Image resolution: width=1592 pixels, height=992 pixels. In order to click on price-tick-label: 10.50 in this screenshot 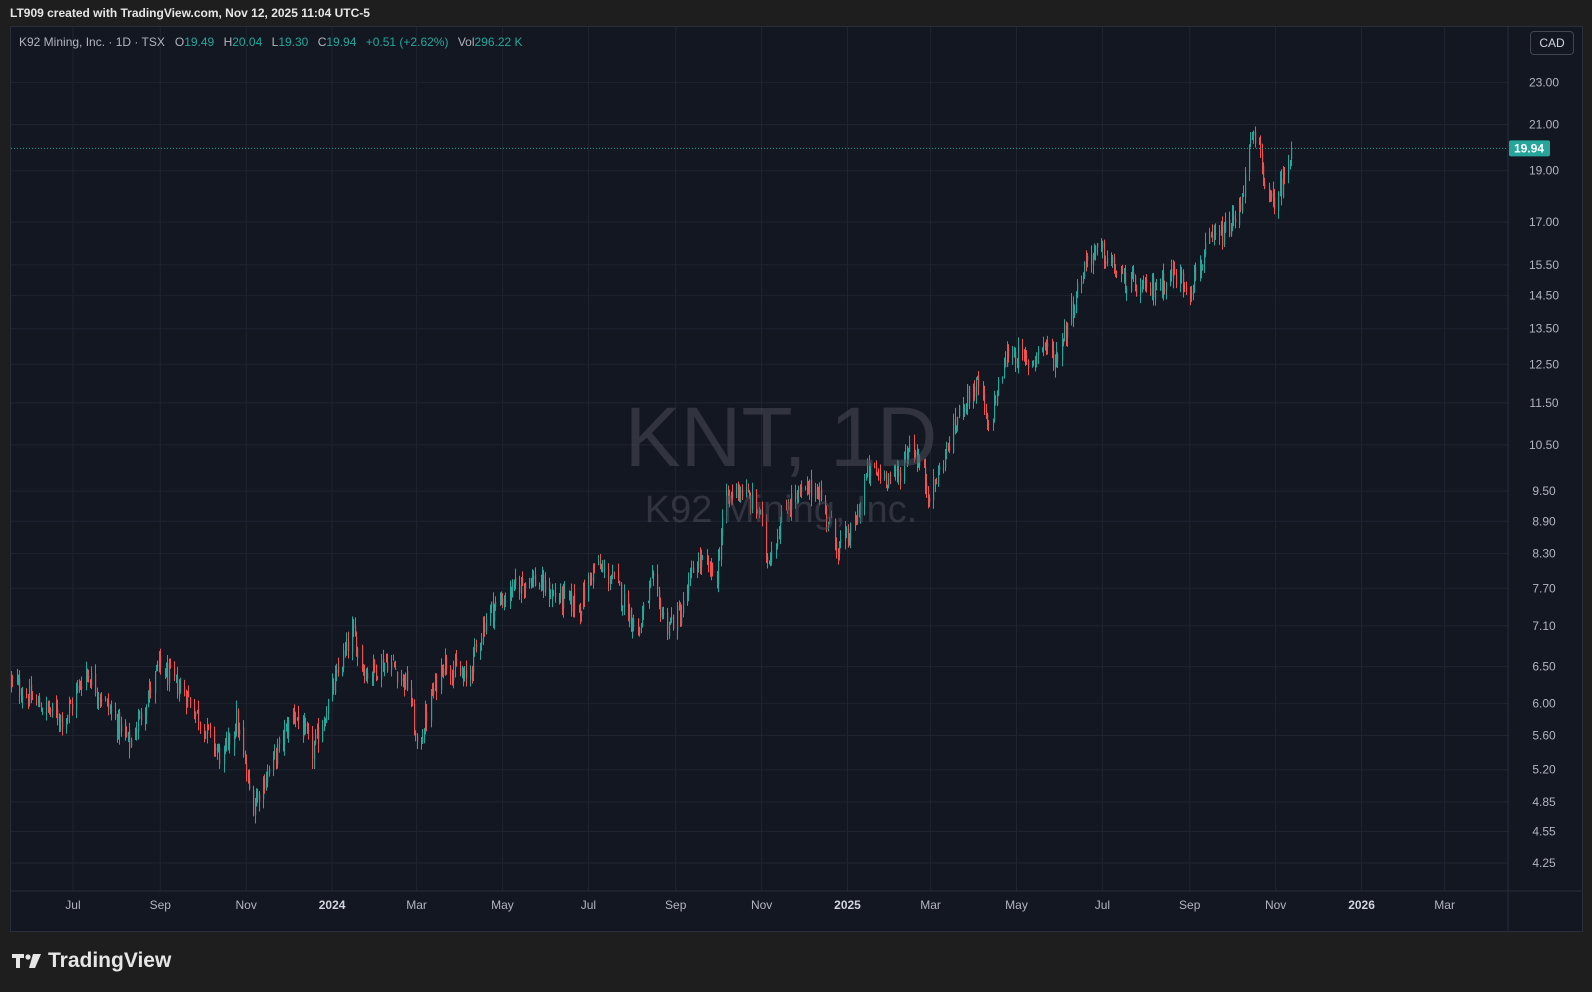, I will do `click(1544, 445)`.